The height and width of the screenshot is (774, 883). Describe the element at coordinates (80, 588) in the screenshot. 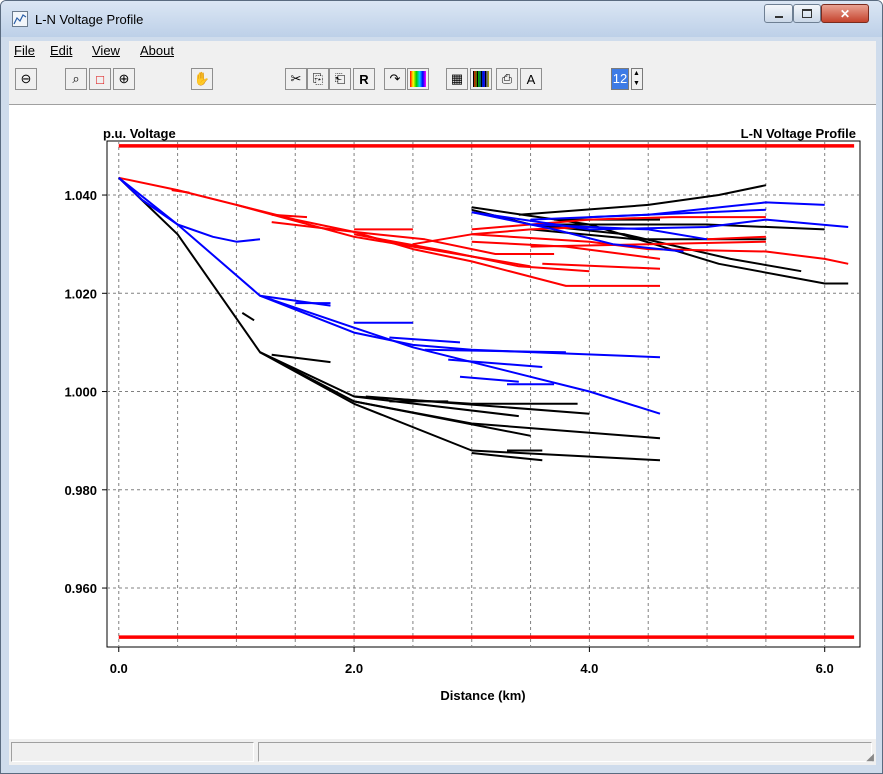

I see `y-tick-label: 0.960` at that location.